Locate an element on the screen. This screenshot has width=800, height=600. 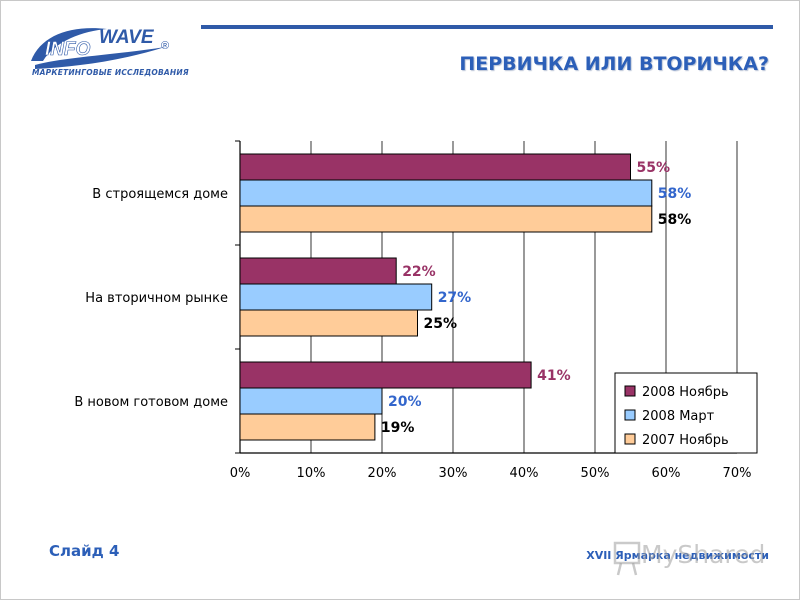
legend-label: 2007 Ноябрь is located at coordinates (685, 440).